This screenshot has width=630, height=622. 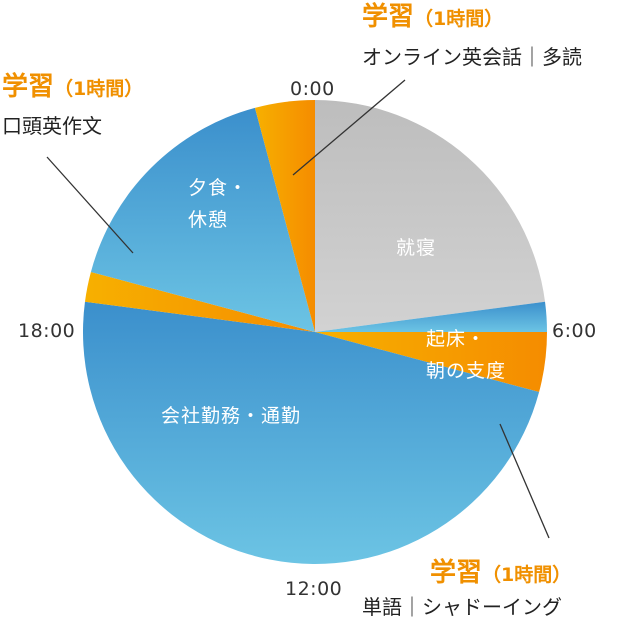 What do you see at coordinates (218, 188) in the screenshot?
I see `slice-label-dinner-1: 夕食・` at bounding box center [218, 188].